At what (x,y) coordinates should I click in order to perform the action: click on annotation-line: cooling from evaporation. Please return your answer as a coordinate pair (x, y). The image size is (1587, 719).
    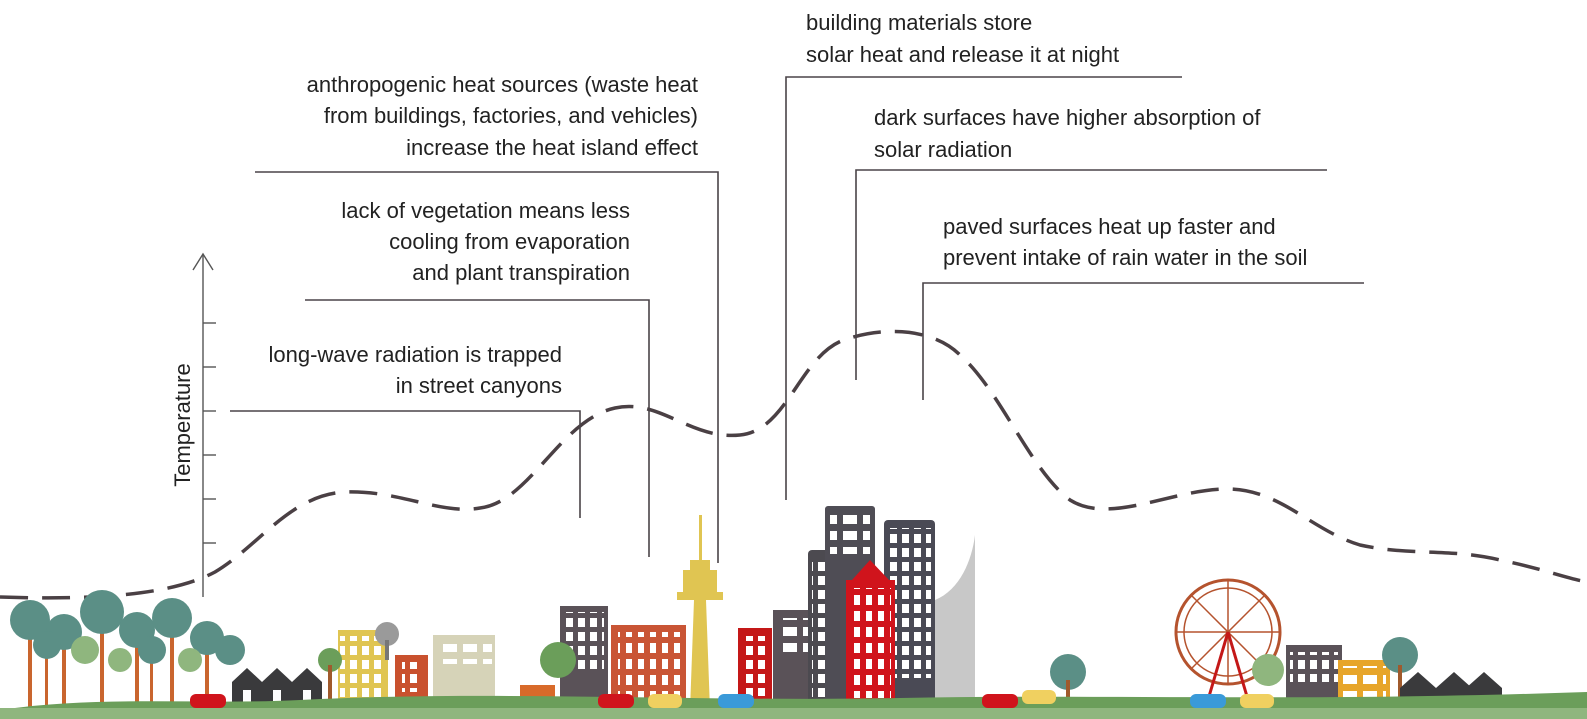
    Looking at the image, I should click on (509, 241).